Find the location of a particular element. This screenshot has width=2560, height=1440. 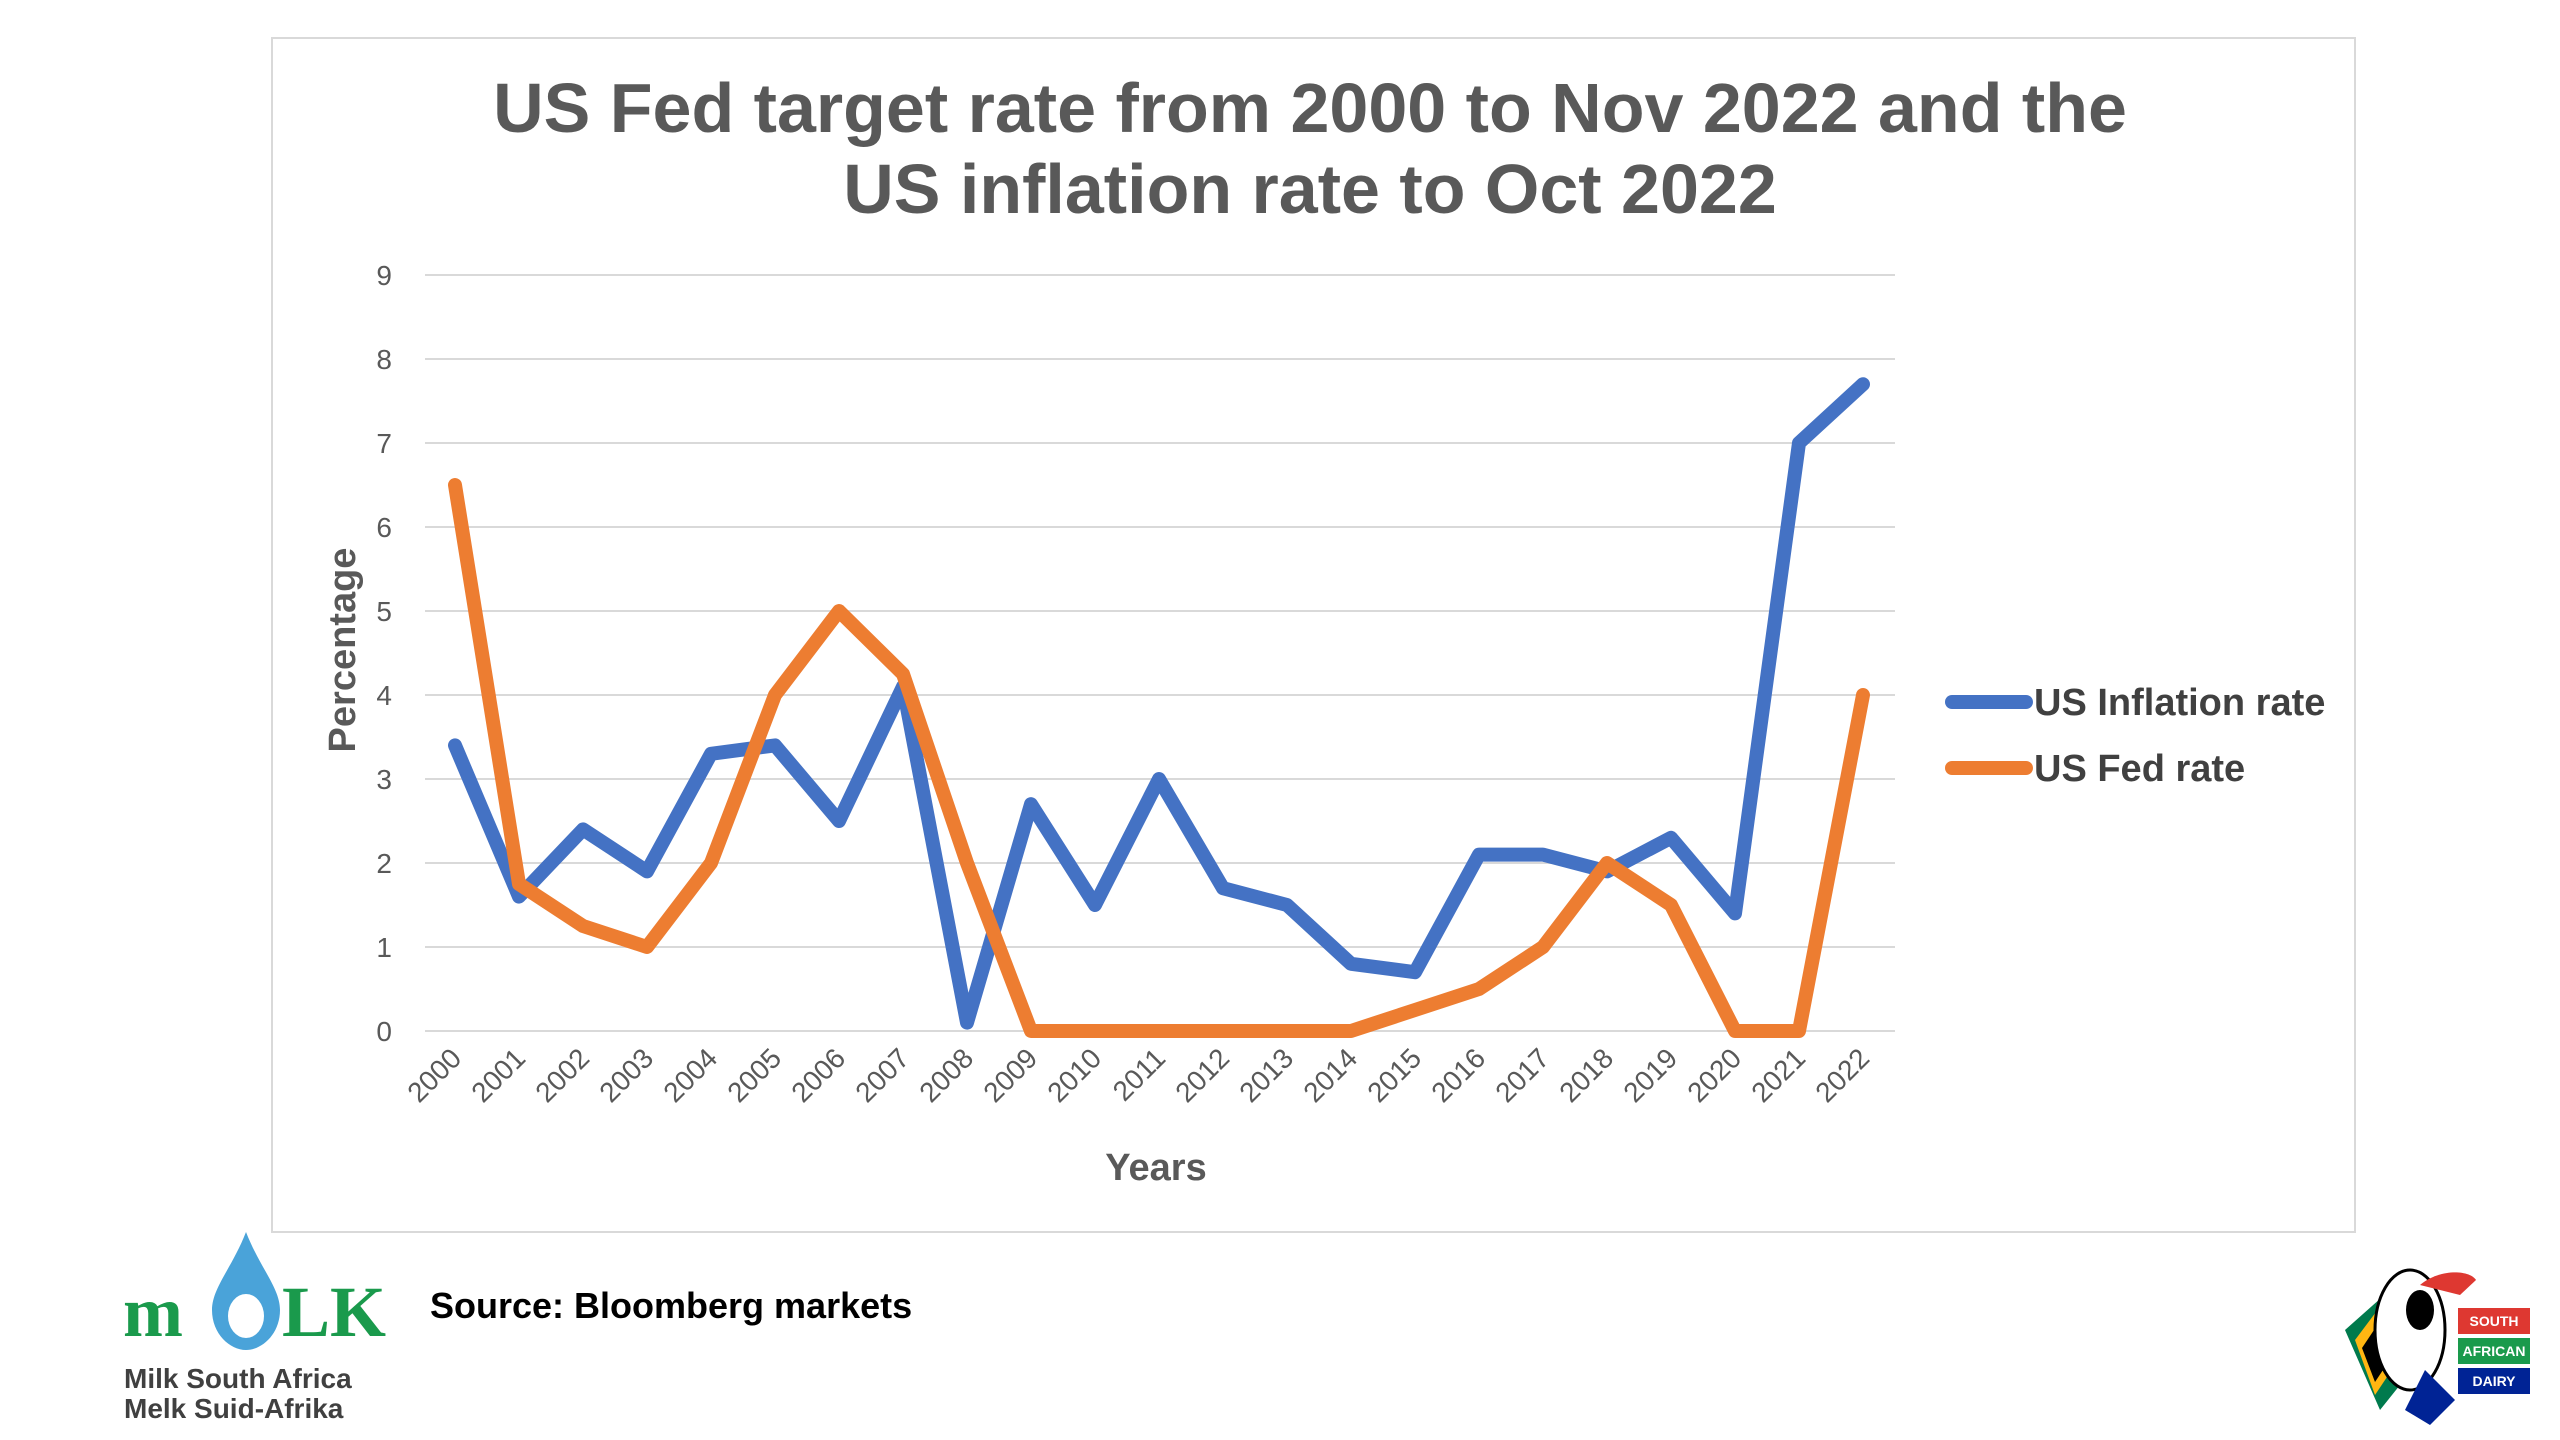

y-axis-title: Percentage is located at coordinates (343, 650).